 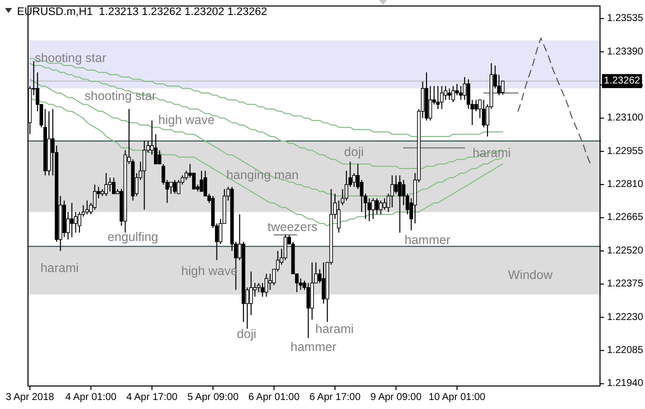 I want to click on x-tick-label: 6 Apr 17:00, so click(x=335, y=397).